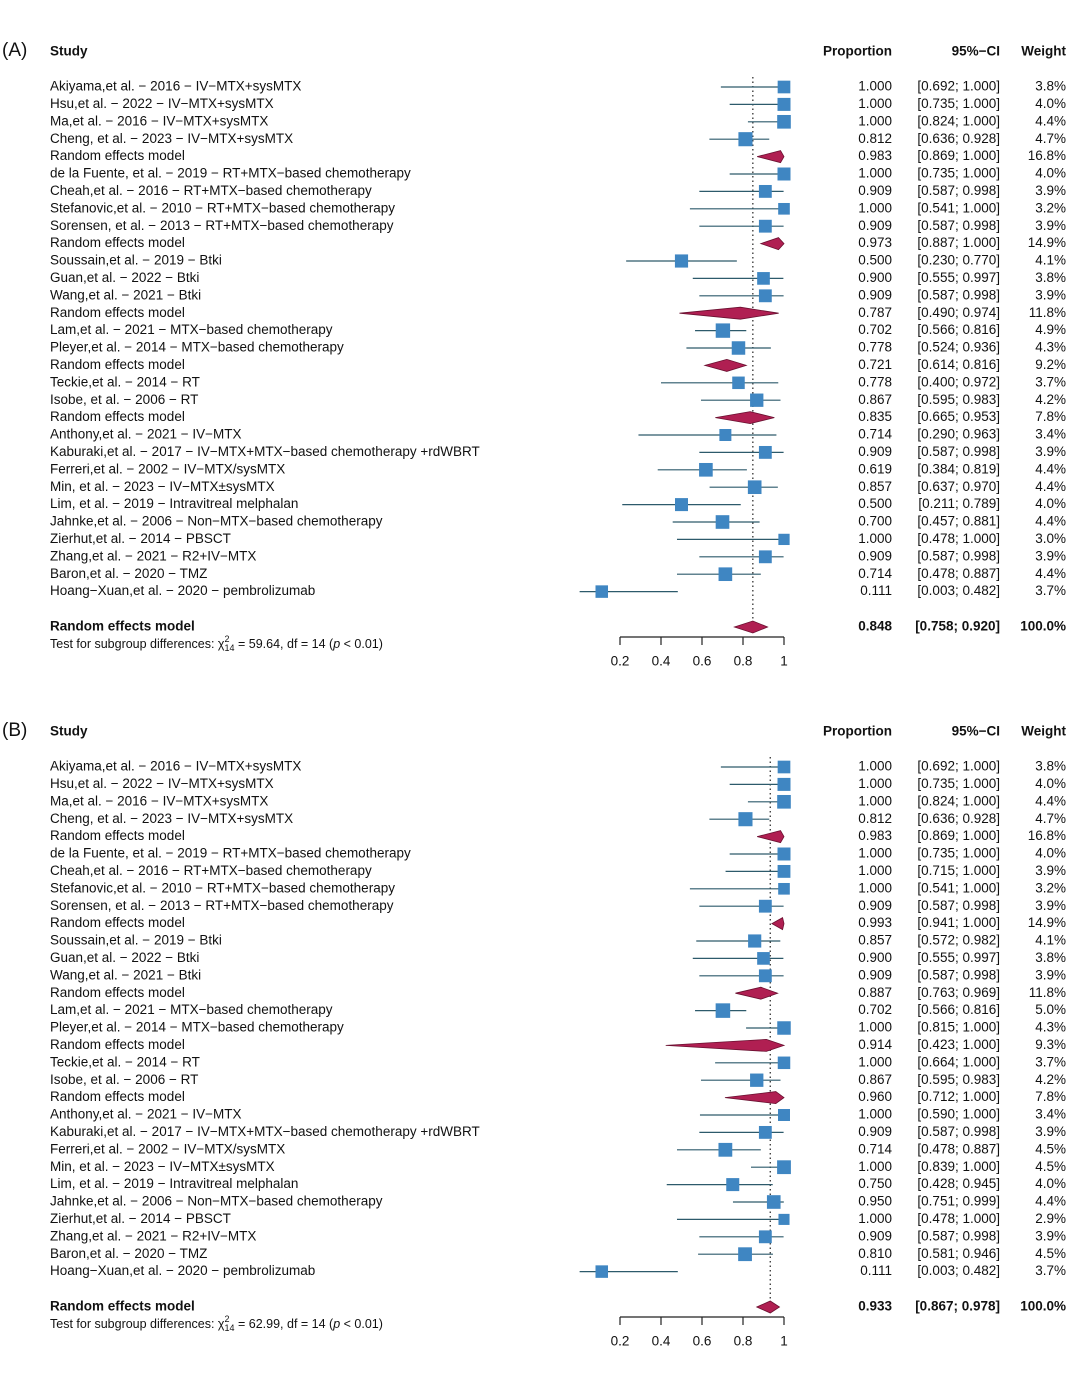 The image size is (1080, 1377). Describe the element at coordinates (875, 1079) in the screenshot. I see `proportion-label: 0.867` at that location.